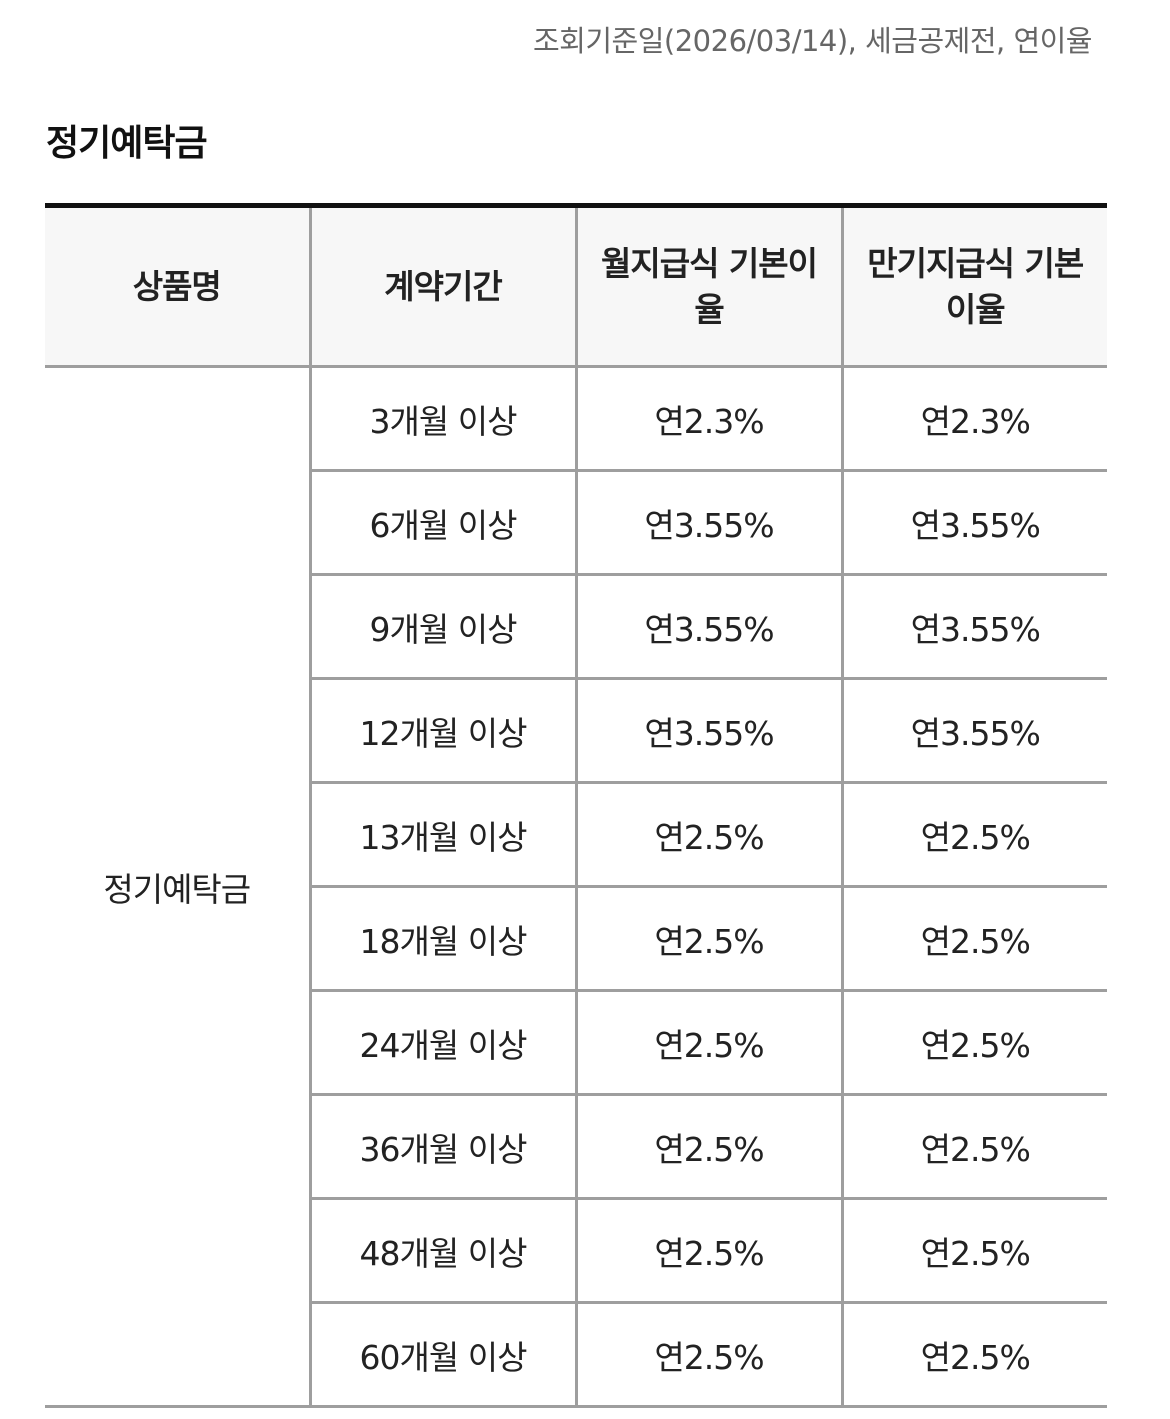 The width and height of the screenshot is (1170, 1419). What do you see at coordinates (708, 419) in the screenshot?
I see `monthly-rate-cell: 연2.3%` at bounding box center [708, 419].